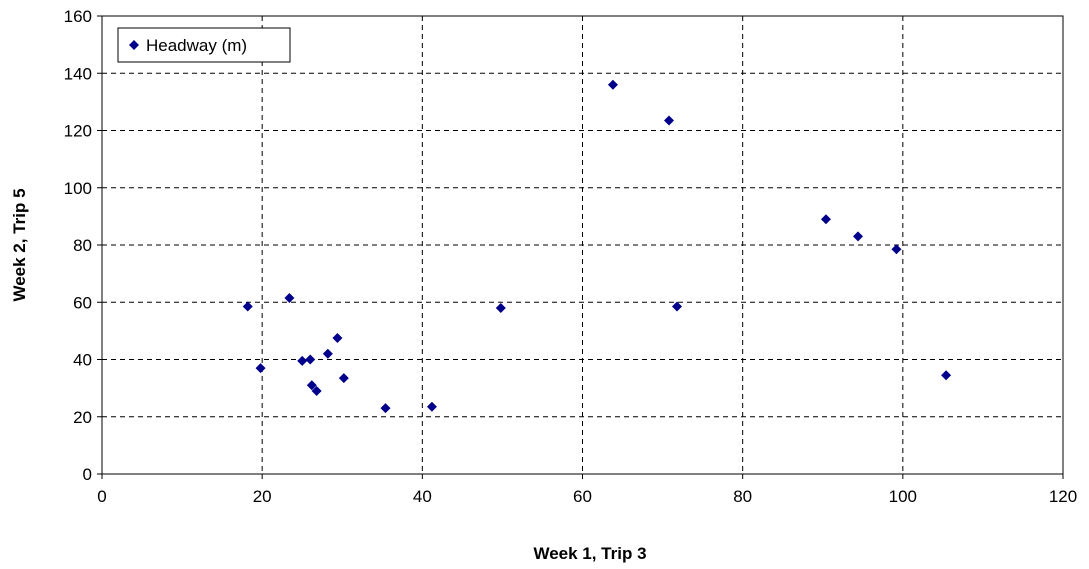 The width and height of the screenshot is (1089, 569). Describe the element at coordinates (19, 244) in the screenshot. I see `y-axis-title: Week 2, Trip 5` at that location.